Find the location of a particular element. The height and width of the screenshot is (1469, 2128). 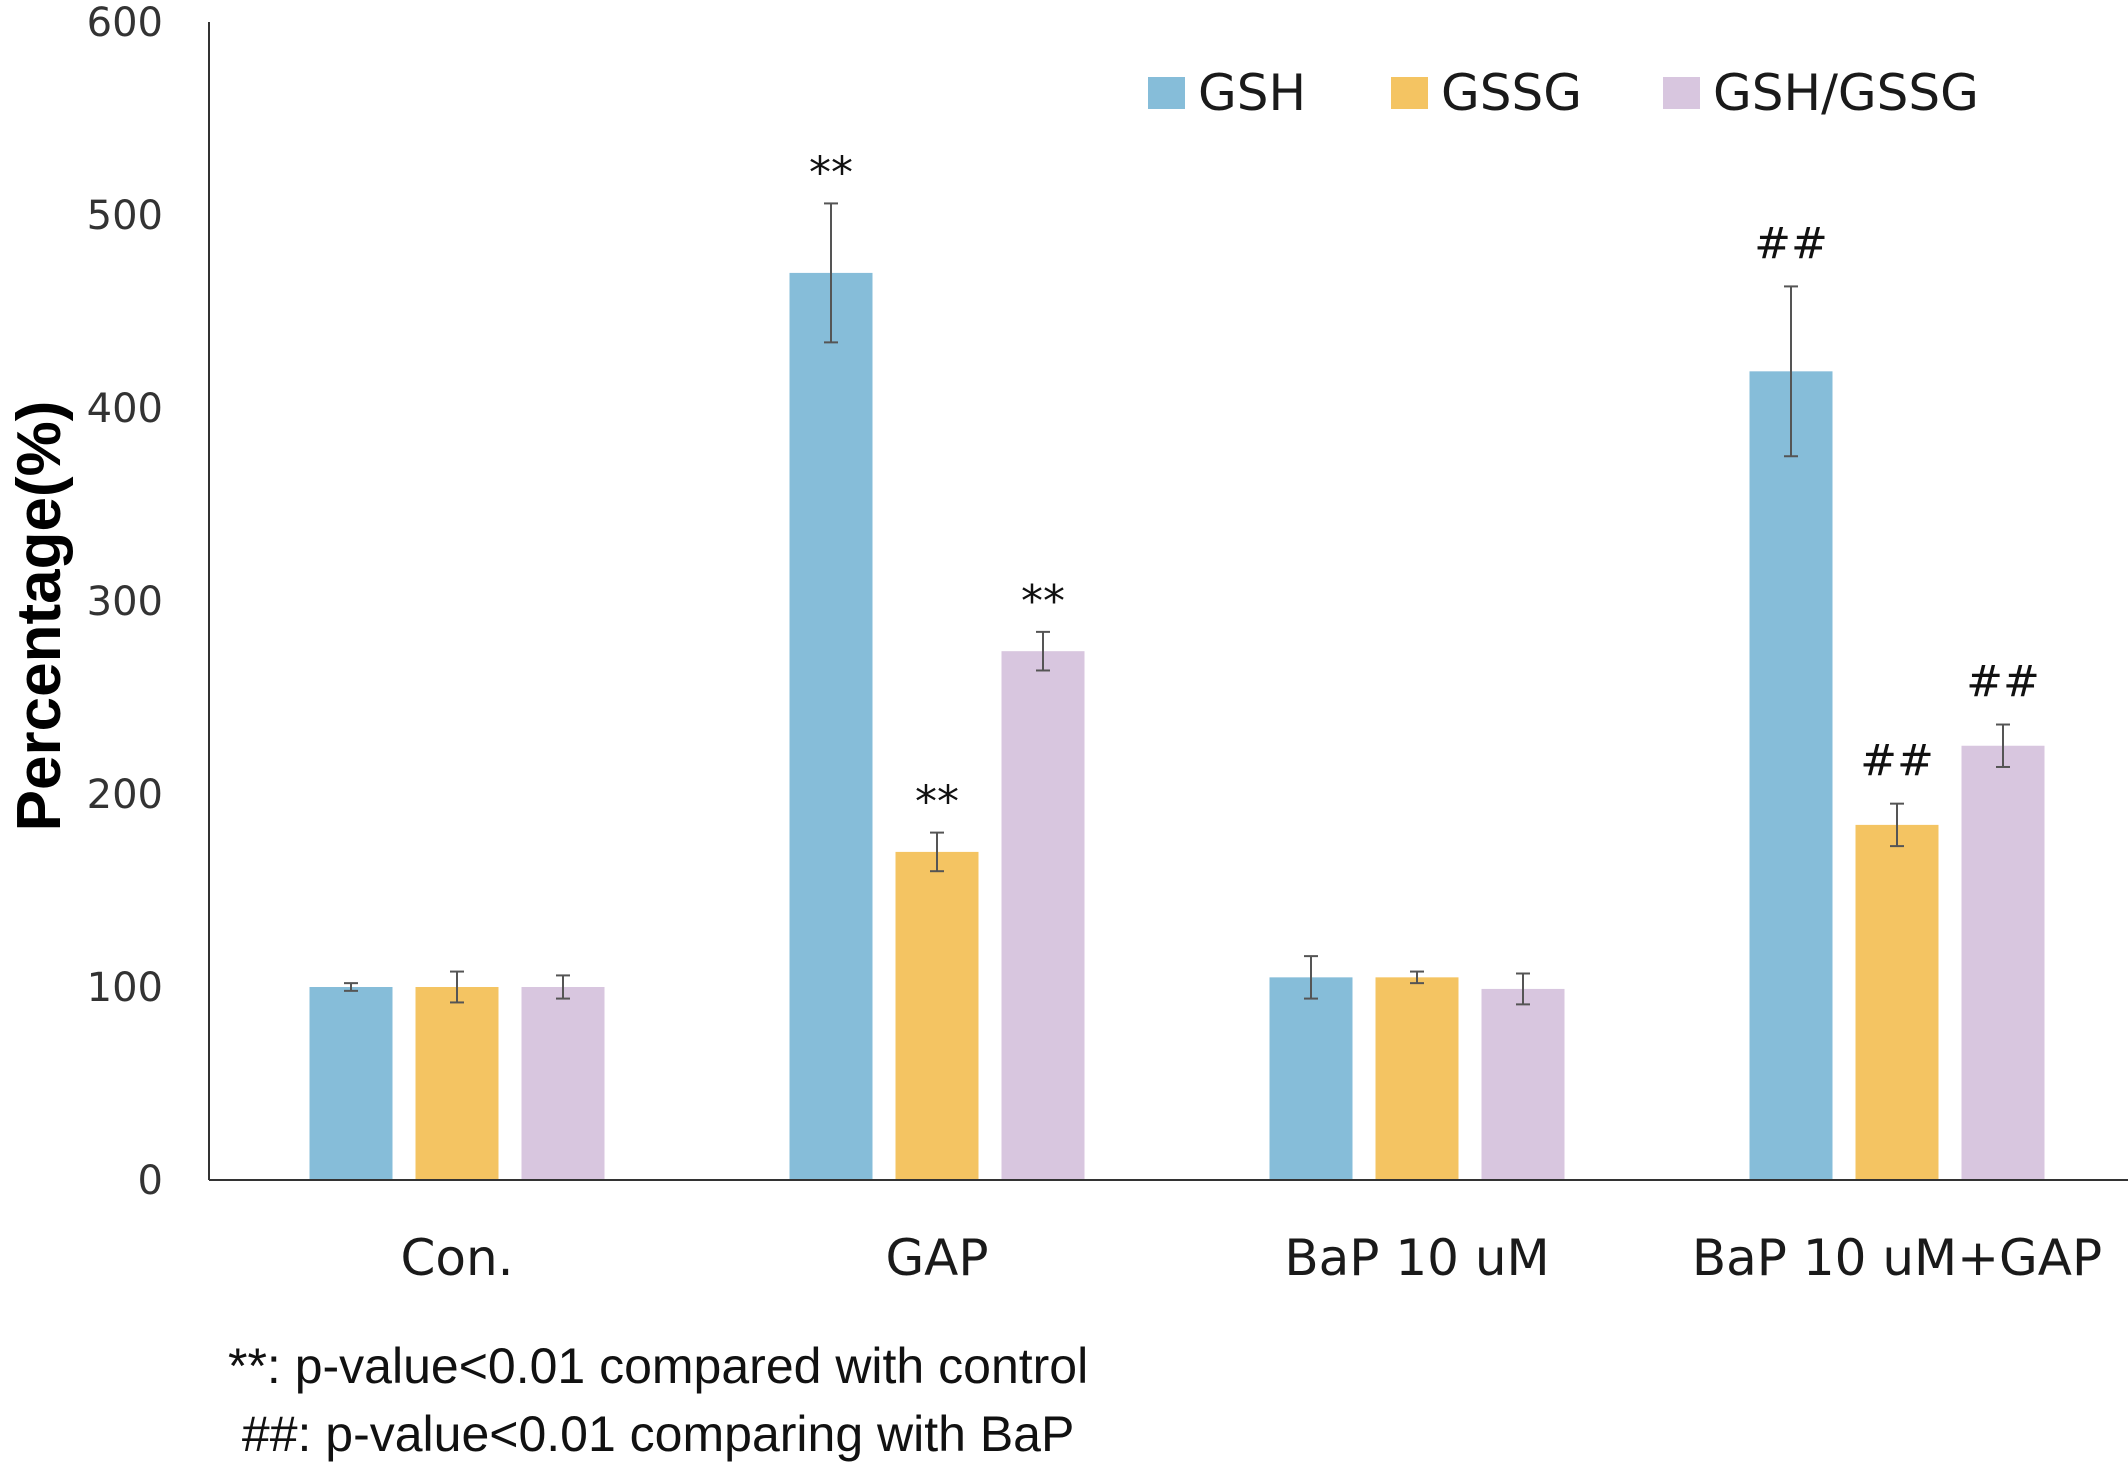

y-axis-ticks: 0 100 200 300 400 500 600 is located at coordinates (125, 602).